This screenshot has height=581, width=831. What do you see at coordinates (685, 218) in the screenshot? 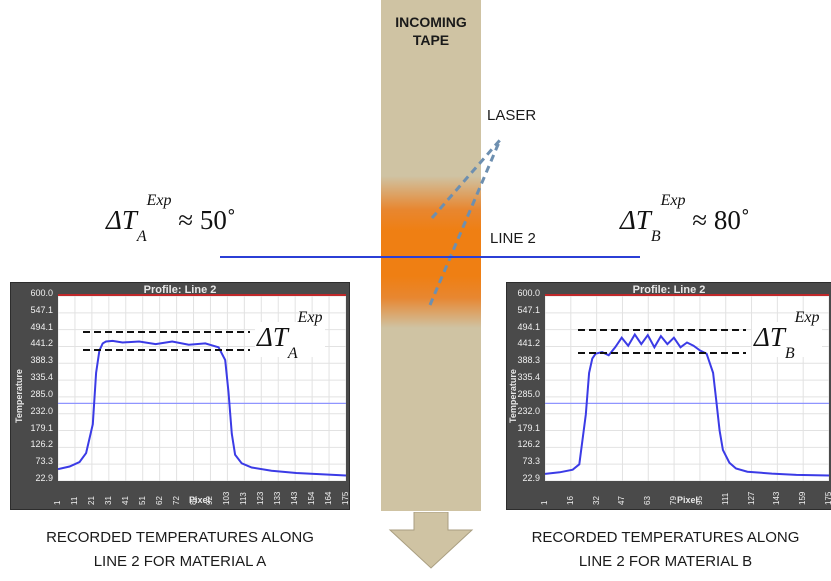
I see `delta-t-b-top: ΔTB Exp ≈ 80˚` at bounding box center [685, 218].